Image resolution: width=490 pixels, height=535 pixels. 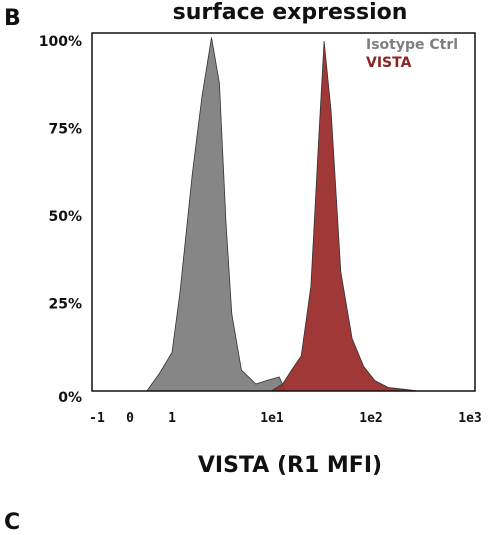 What do you see at coordinates (412, 54) in the screenshot?
I see `legend: Isotype Ctrl VISTA` at bounding box center [412, 54].